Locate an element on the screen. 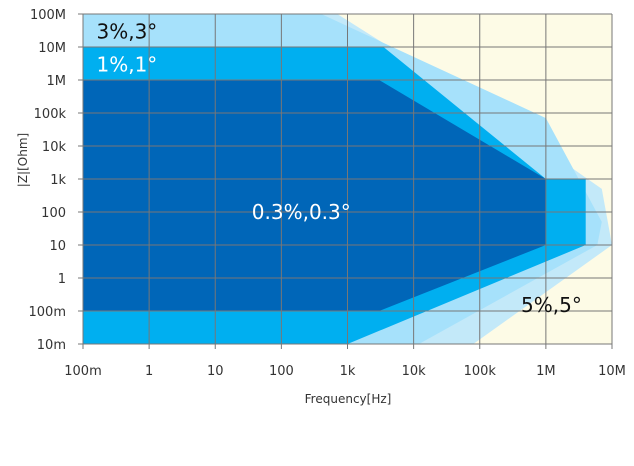  x-tick-label: 10 is located at coordinates (215, 371).